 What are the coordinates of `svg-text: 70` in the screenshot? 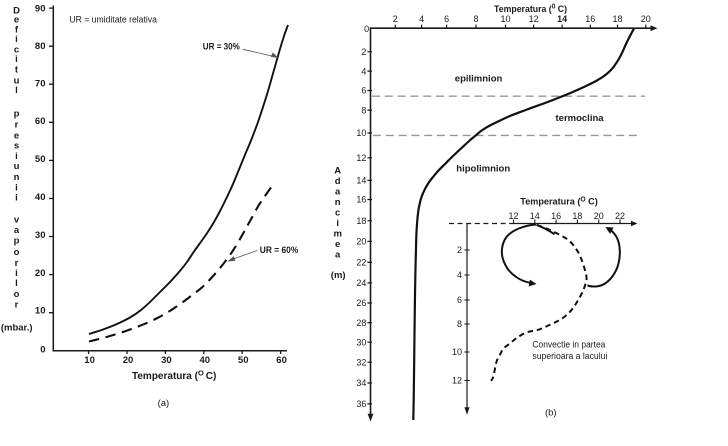 It's located at (40, 84).